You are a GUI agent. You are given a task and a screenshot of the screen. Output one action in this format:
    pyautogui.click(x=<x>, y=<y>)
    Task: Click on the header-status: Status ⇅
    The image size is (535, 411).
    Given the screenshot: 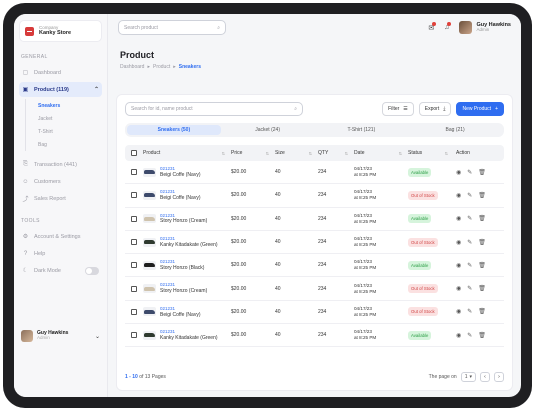 What is the action you would take?
    pyautogui.click(x=431, y=153)
    